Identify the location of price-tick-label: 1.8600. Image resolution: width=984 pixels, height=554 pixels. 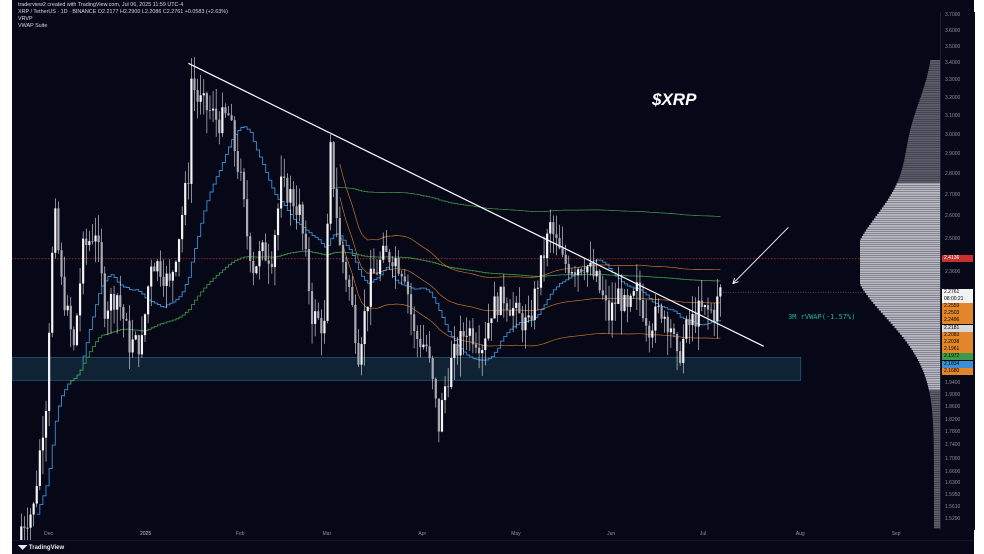
(953, 407).